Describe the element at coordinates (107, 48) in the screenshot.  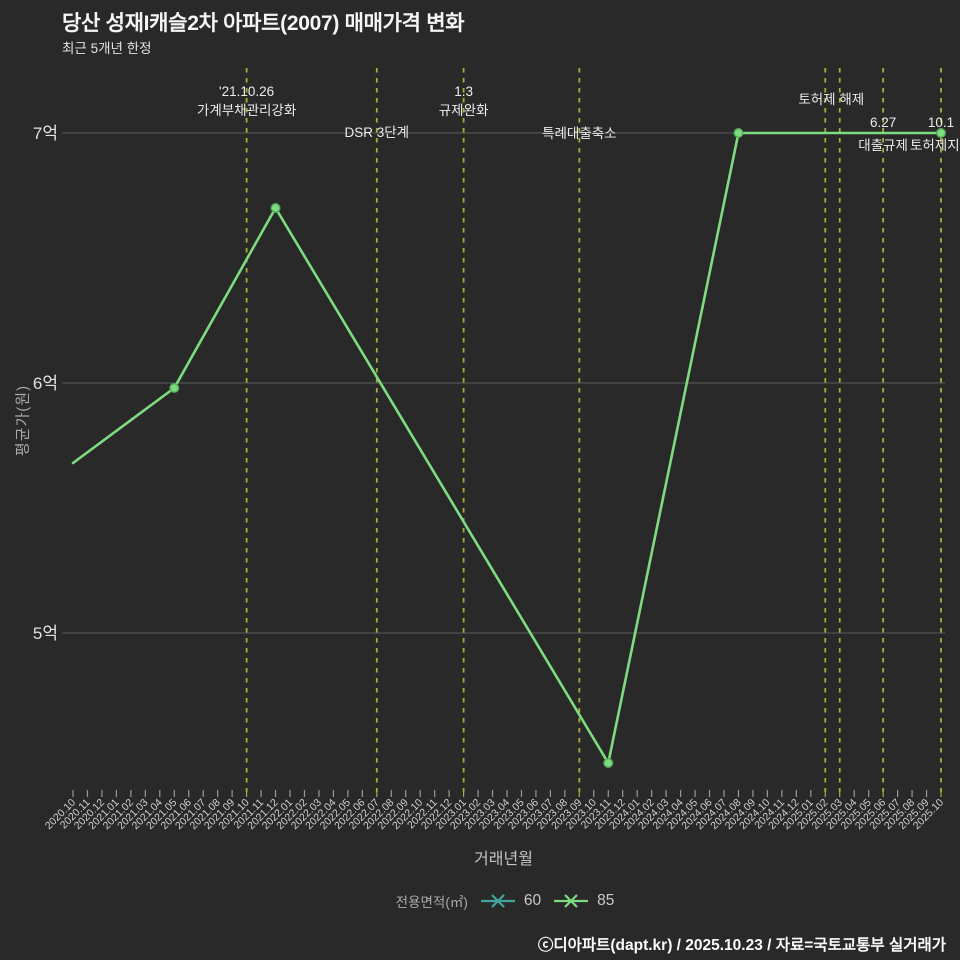
I see `chart-subtitle: 최근 5개년 한정` at that location.